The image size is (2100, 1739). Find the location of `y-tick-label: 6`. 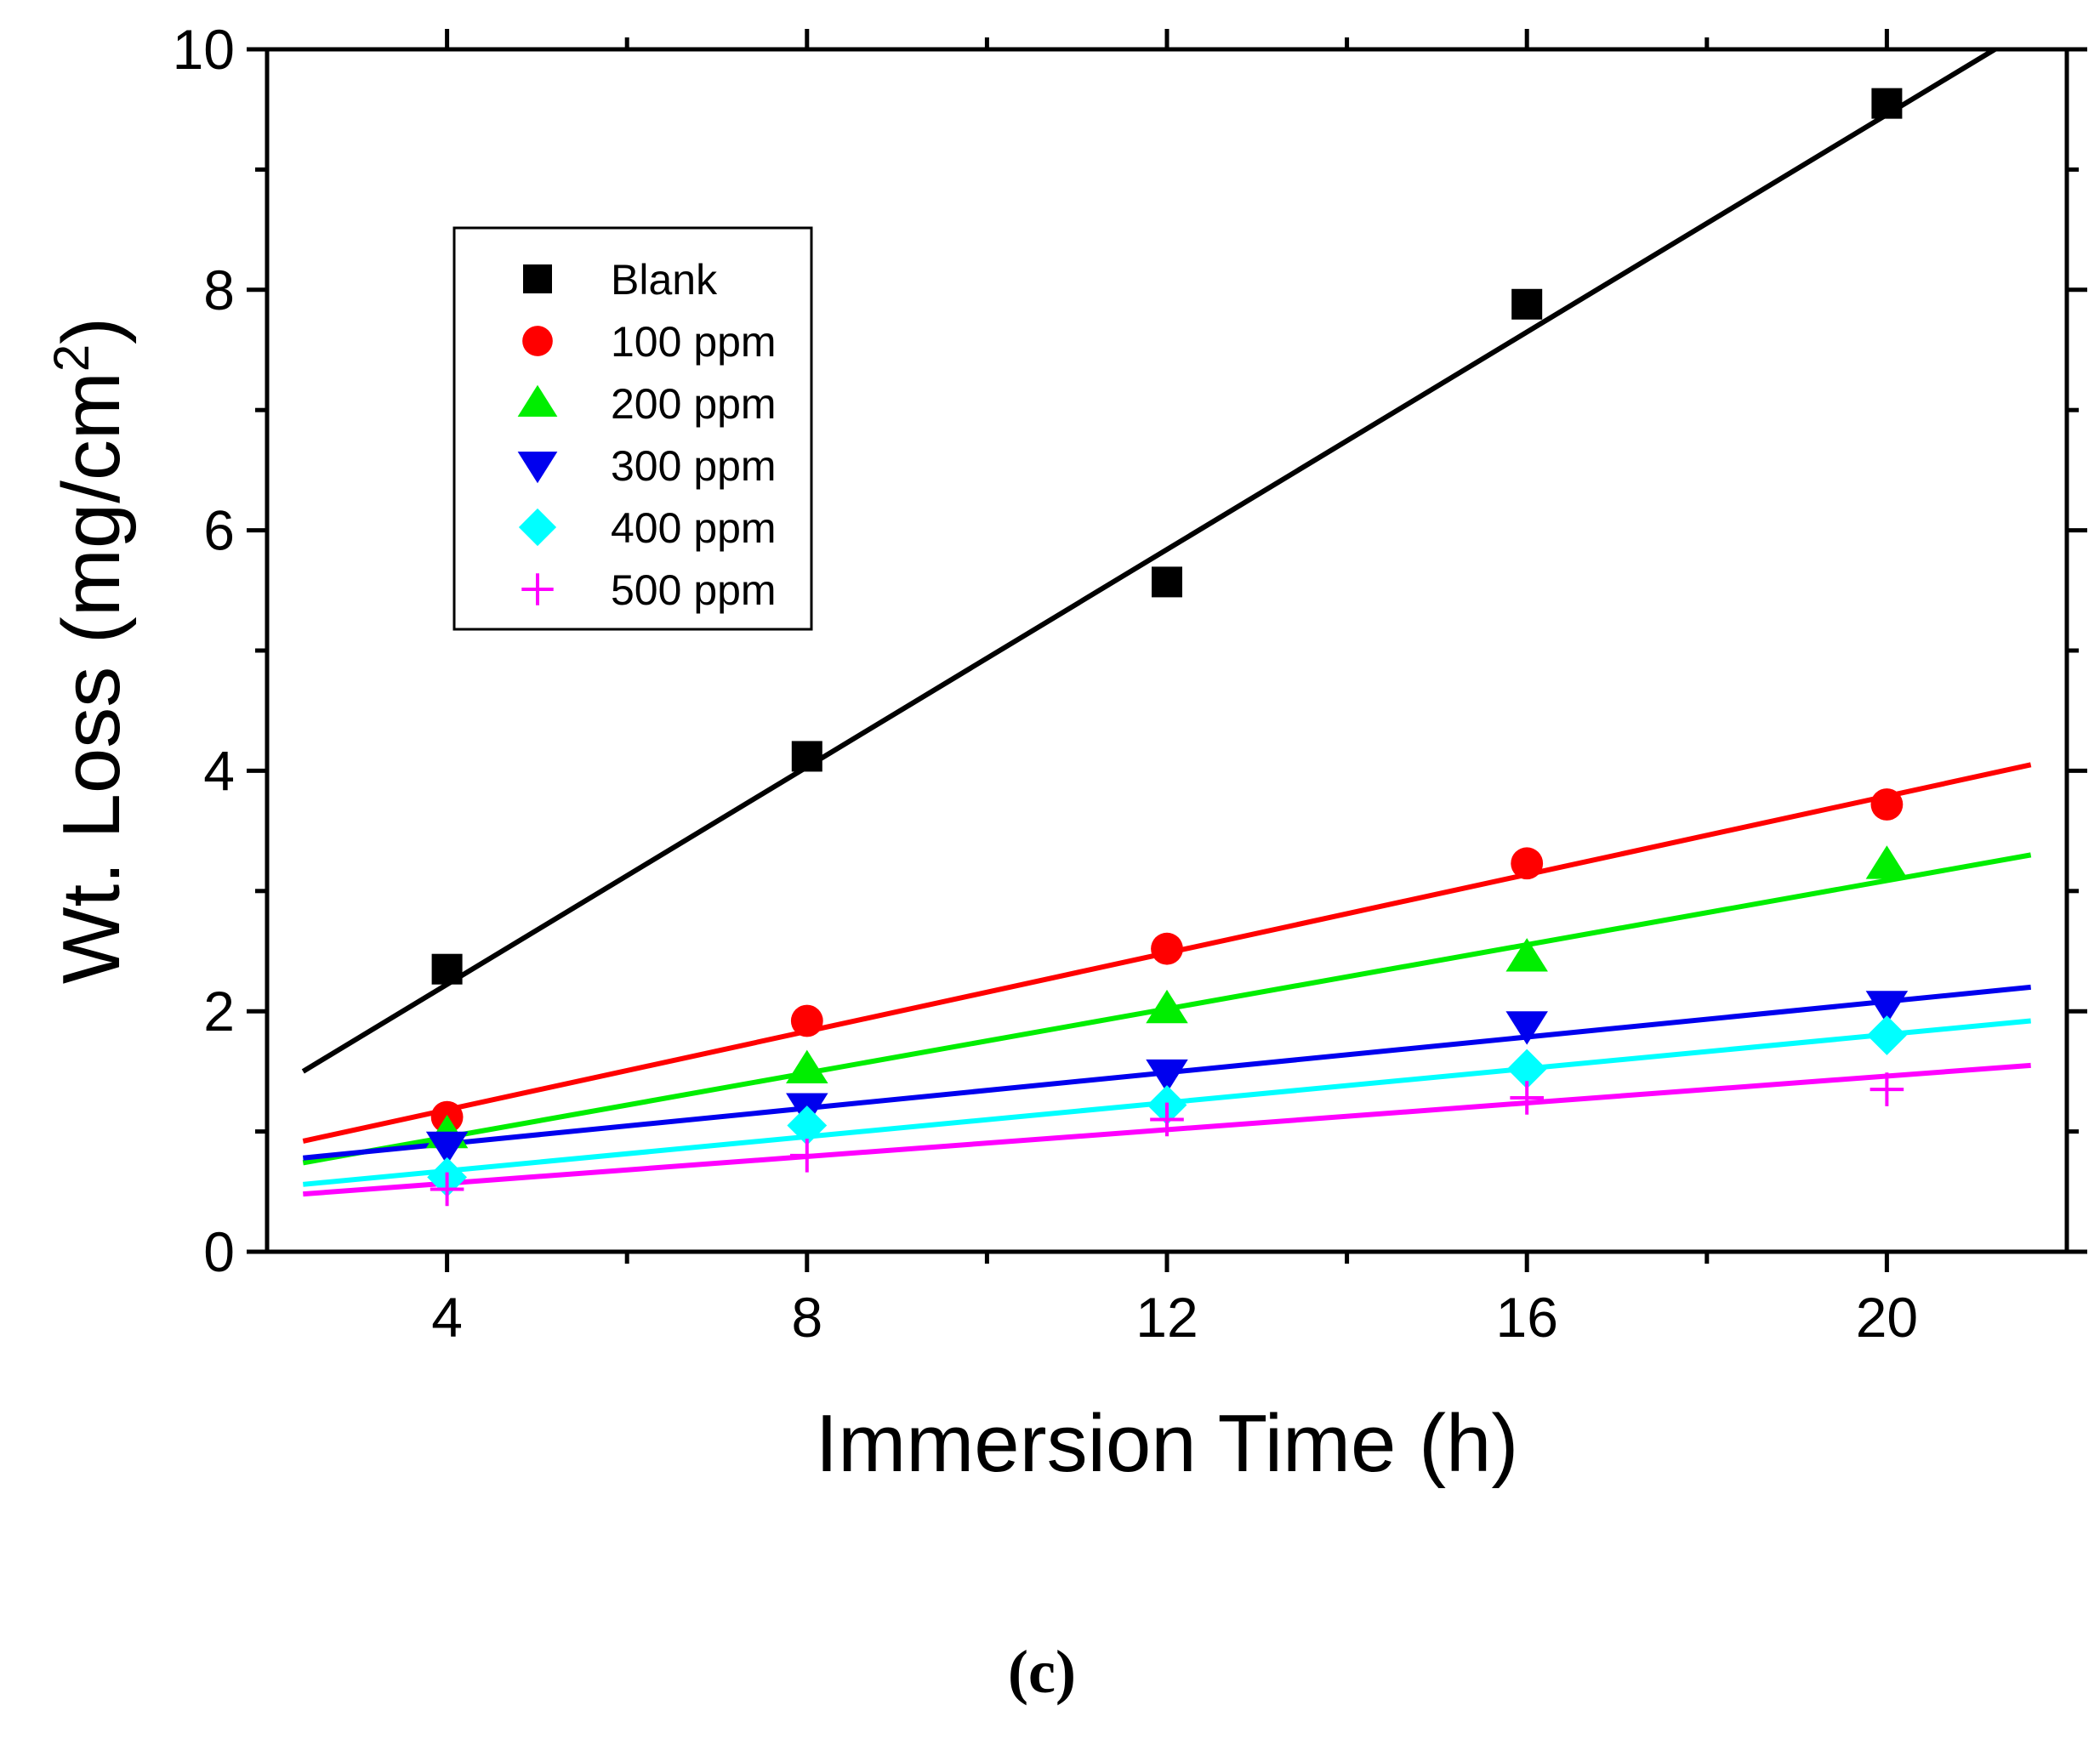

y-tick-label: 6 is located at coordinates (219, 530).